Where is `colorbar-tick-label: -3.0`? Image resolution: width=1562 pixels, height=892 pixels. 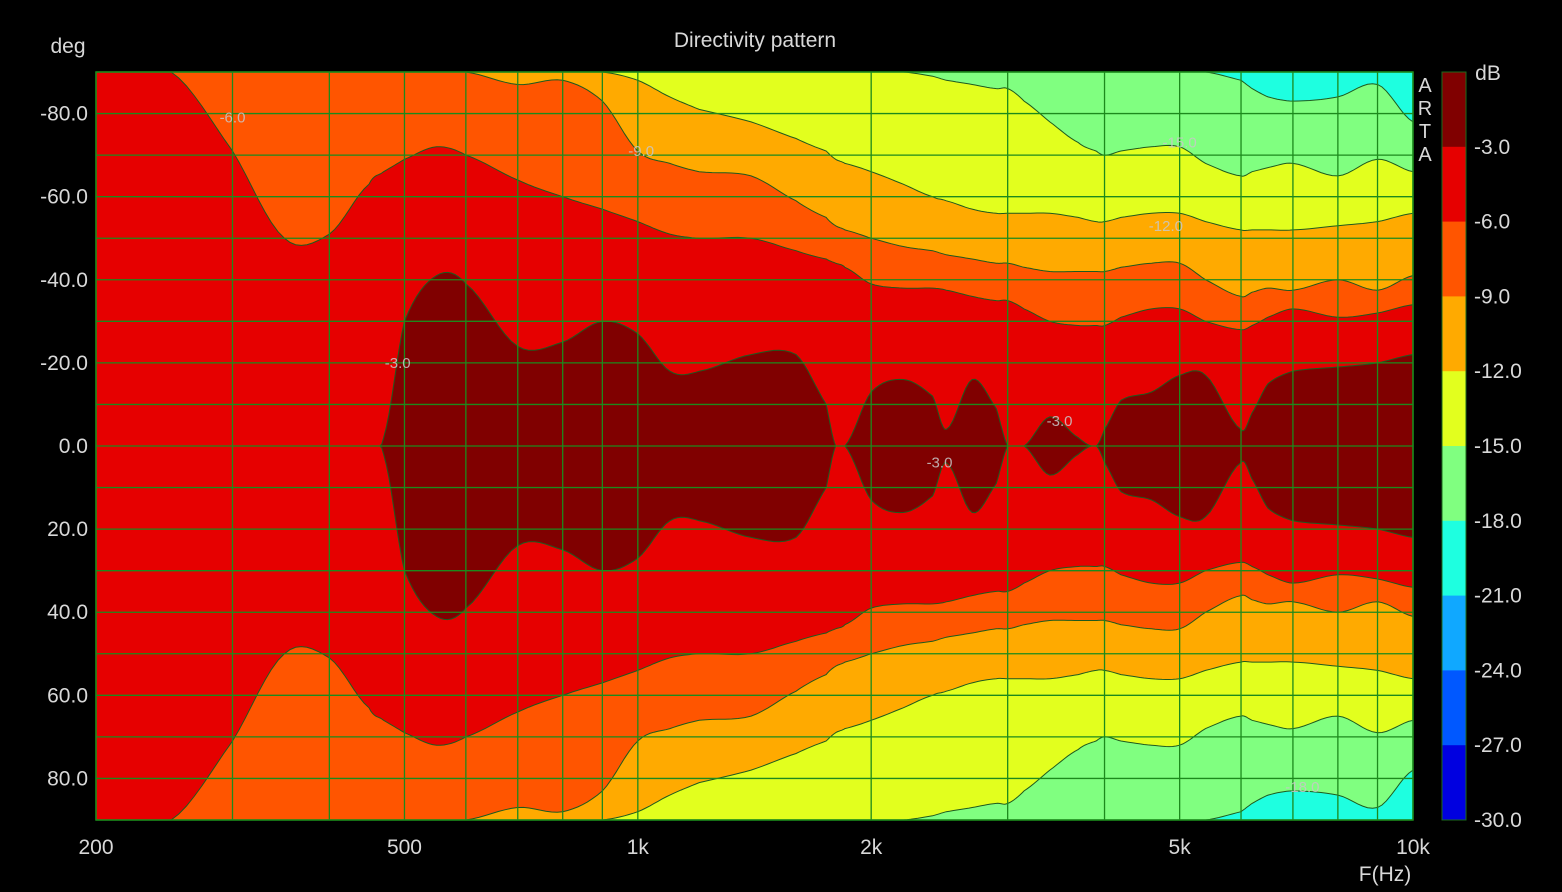
colorbar-tick-label: -3.0 is located at coordinates (1492, 147).